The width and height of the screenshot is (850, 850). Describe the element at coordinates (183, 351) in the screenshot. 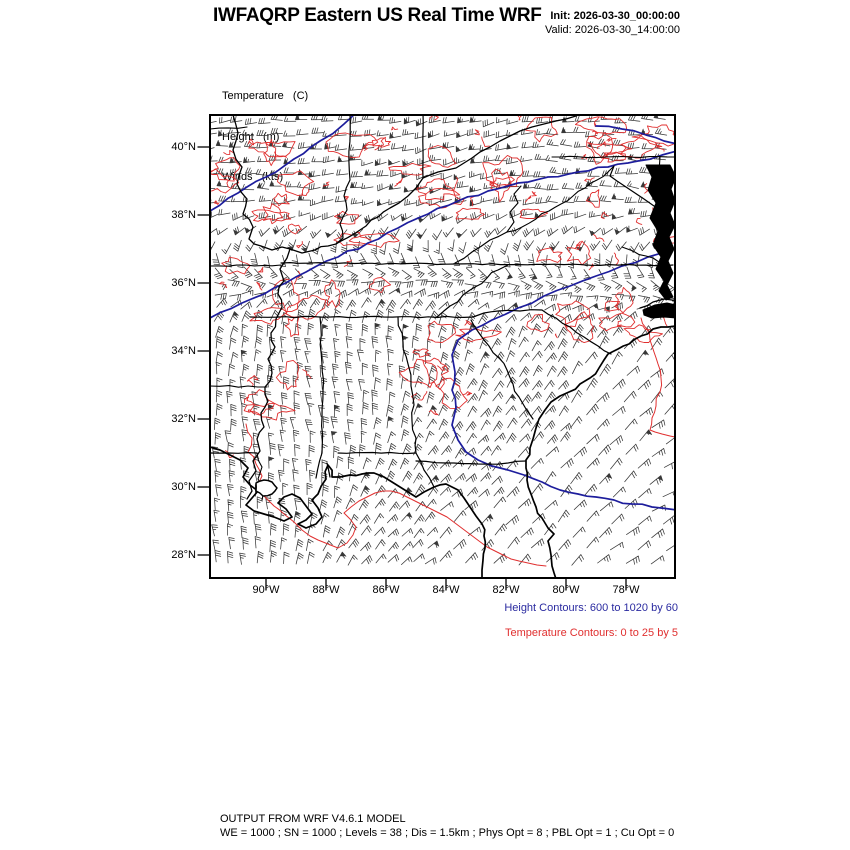

I see `y-axis-label-34n: 34°N` at that location.